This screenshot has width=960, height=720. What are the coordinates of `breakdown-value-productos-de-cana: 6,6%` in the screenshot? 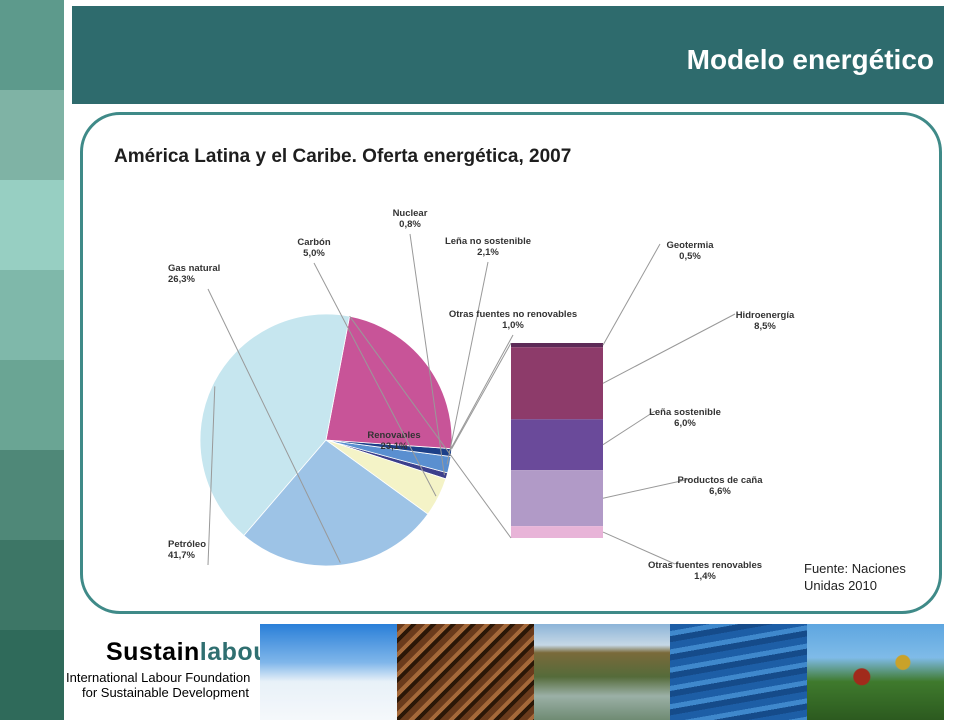 It's located at (720, 491).